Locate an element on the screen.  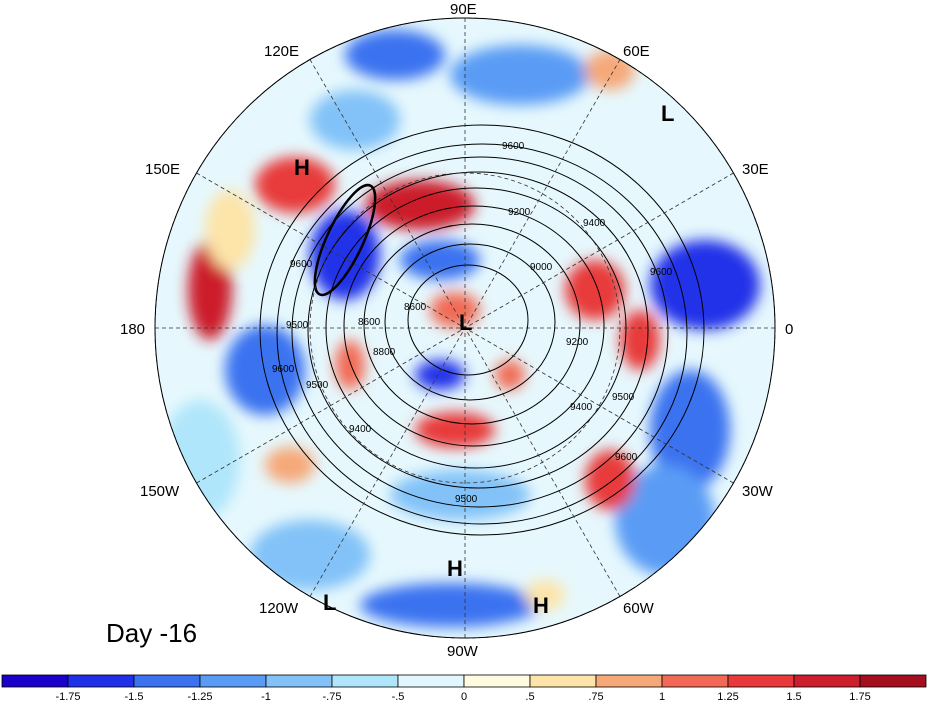
lon-label-120E: 120E is located at coordinates (281, 51).